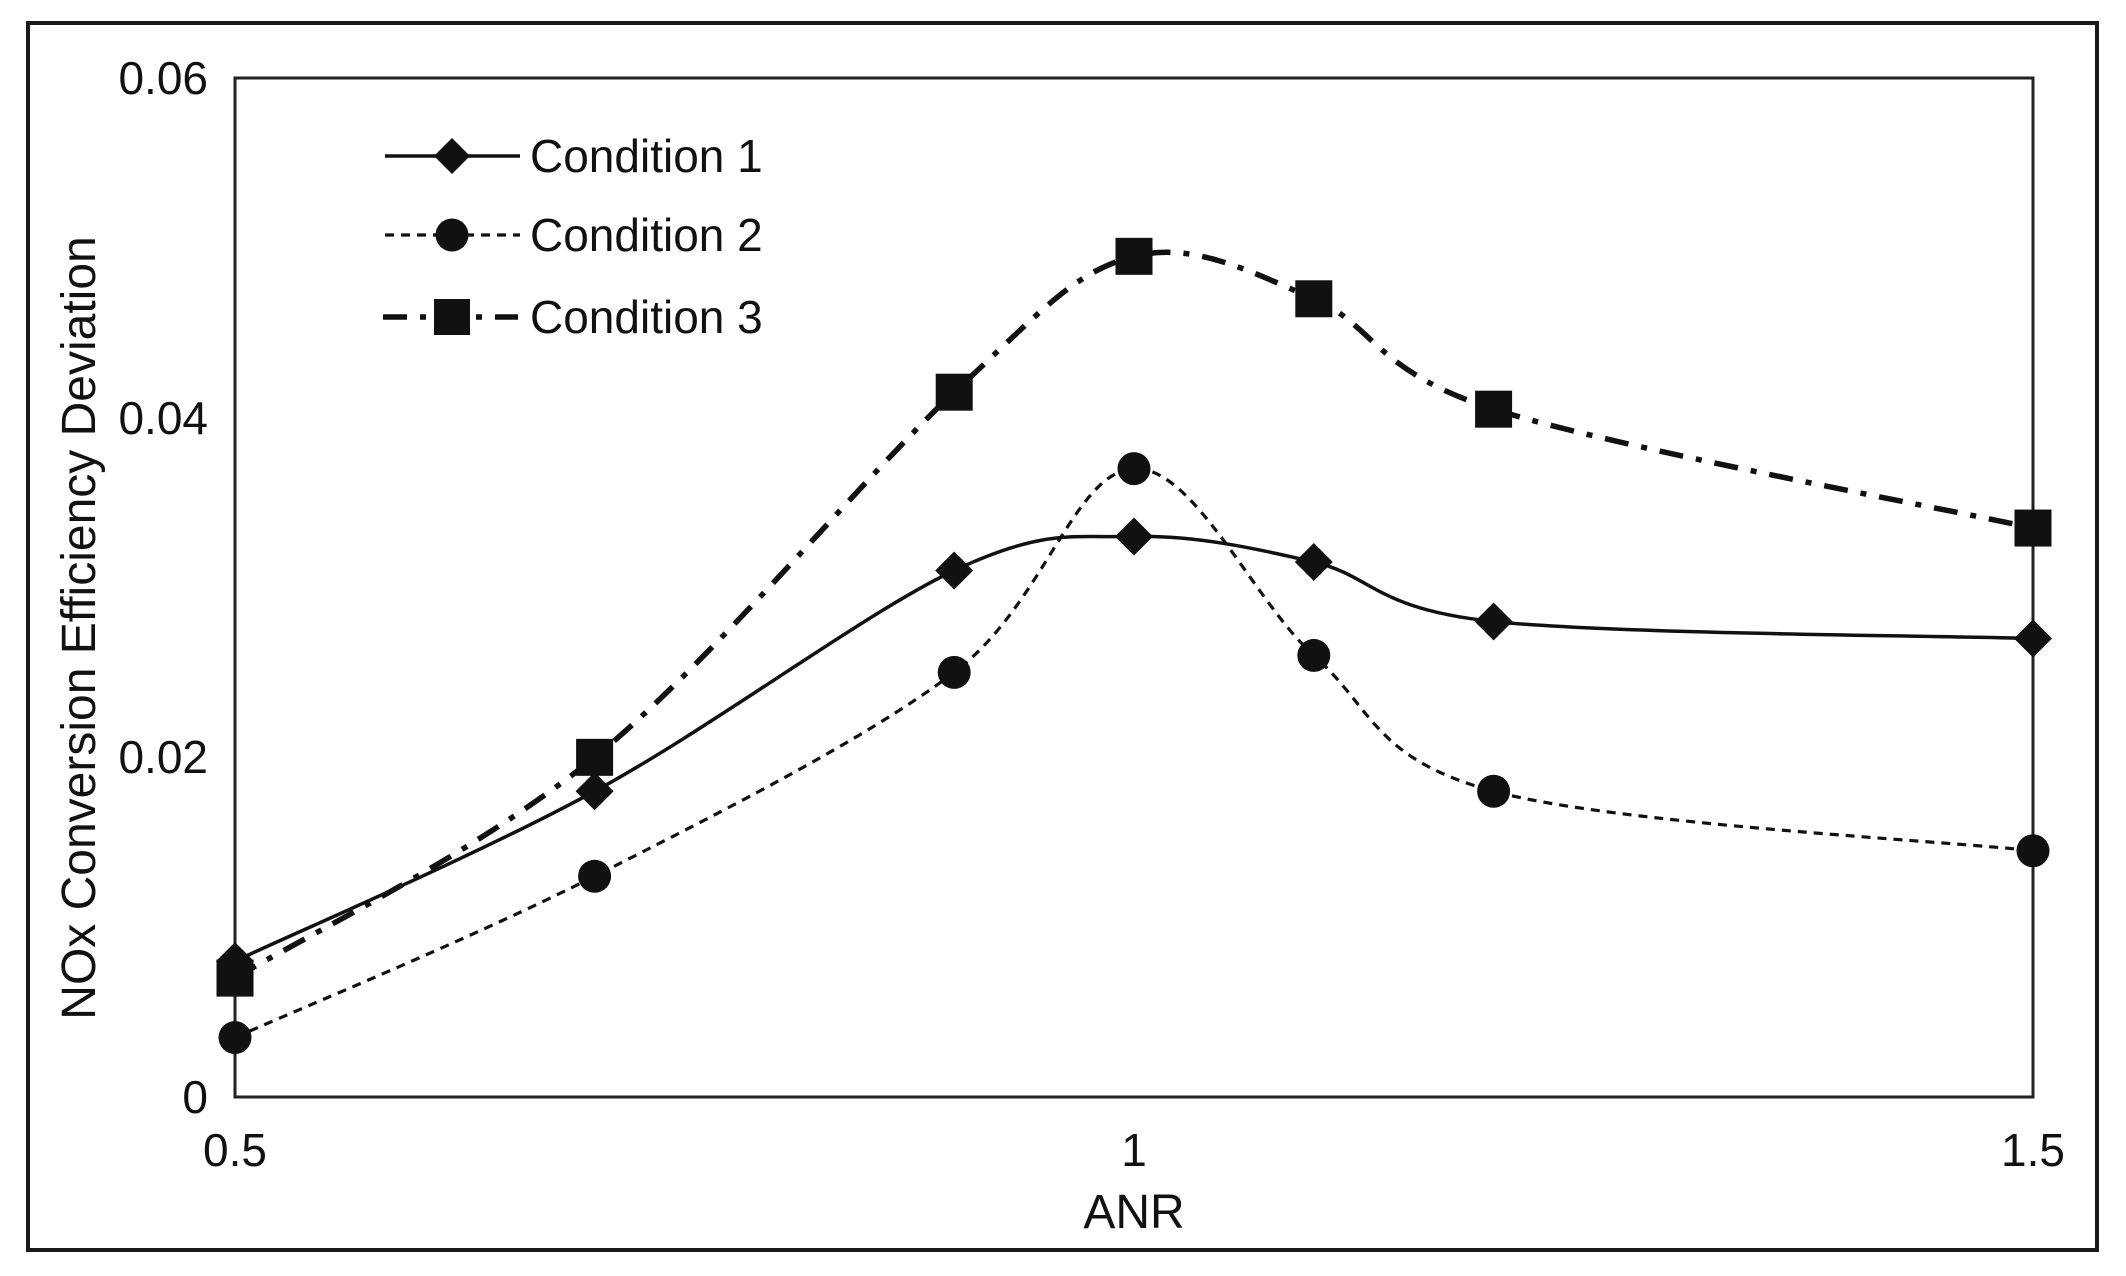 The width and height of the screenshot is (2126, 1276). I want to click on y-tick-label-002: 0.02, so click(163, 757).